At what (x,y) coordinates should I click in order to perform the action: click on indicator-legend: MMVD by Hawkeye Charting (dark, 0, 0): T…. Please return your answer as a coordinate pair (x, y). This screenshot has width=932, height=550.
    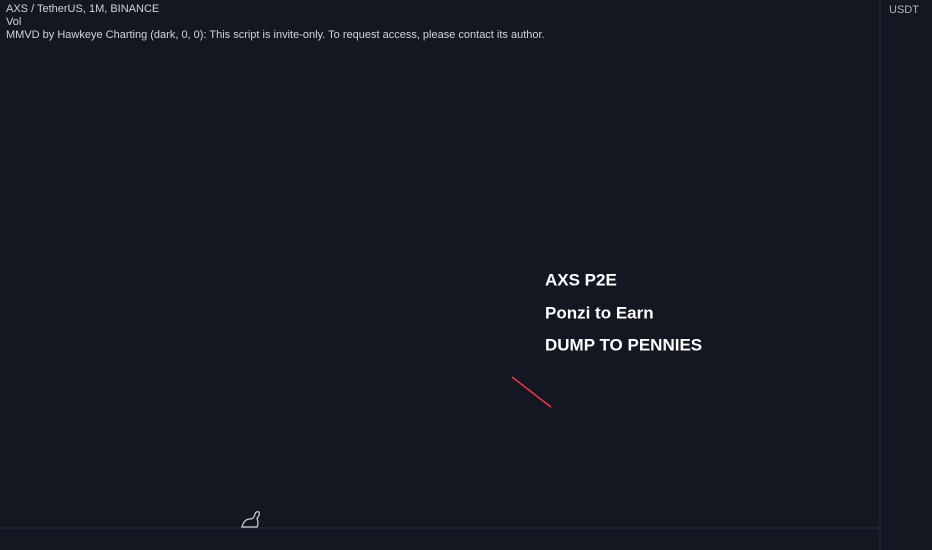
    Looking at the image, I should click on (275, 35).